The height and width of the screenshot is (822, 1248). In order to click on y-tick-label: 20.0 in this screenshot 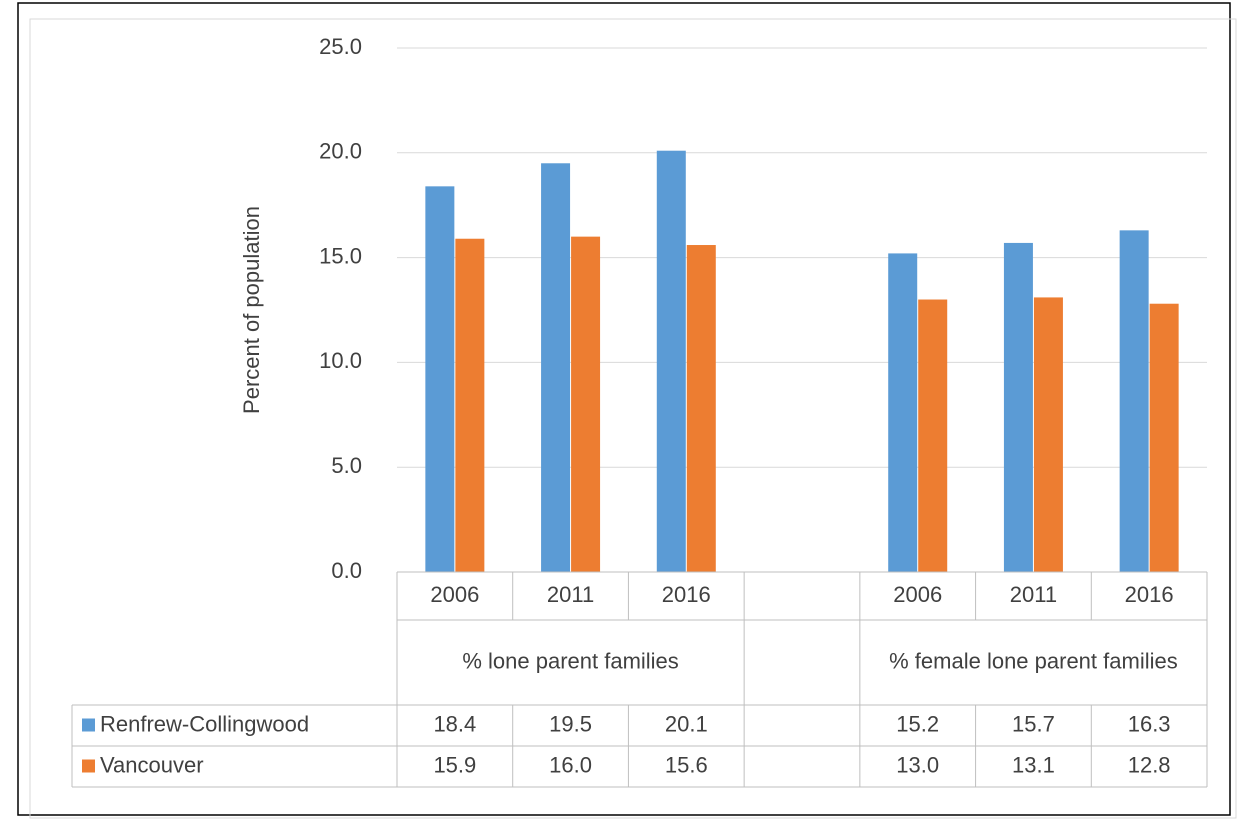, I will do `click(340, 151)`.